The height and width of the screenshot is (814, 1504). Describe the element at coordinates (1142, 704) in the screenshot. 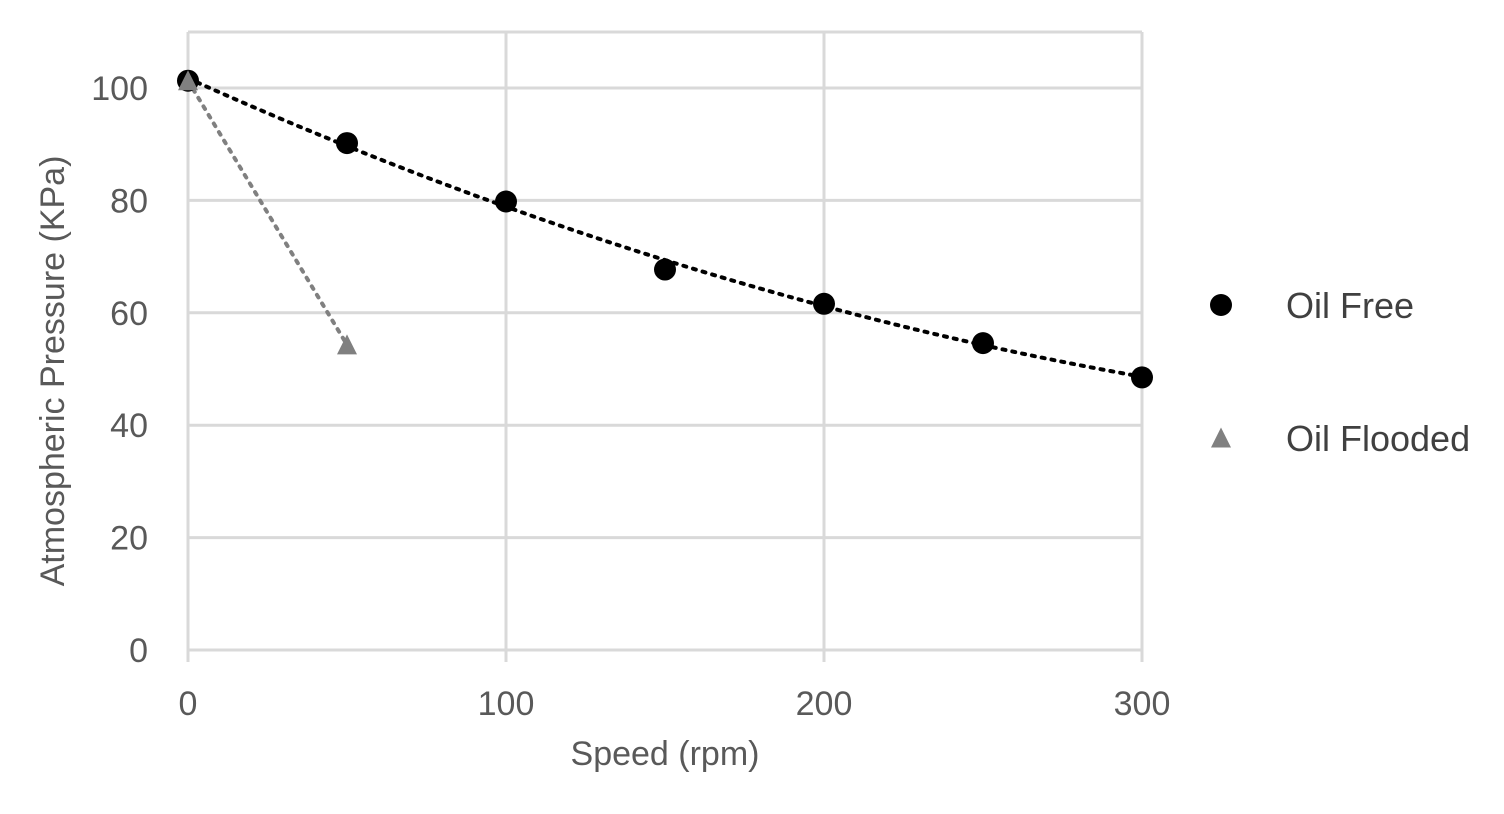

I see `x-tick-label: 300` at that location.